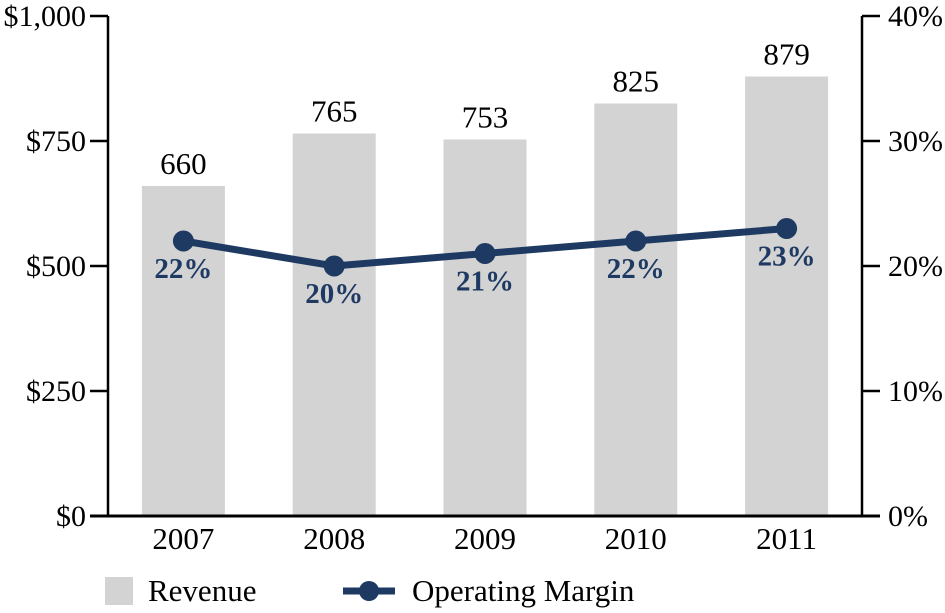 The height and width of the screenshot is (613, 945). What do you see at coordinates (485, 253) in the screenshot?
I see `line-marker-2009` at bounding box center [485, 253].